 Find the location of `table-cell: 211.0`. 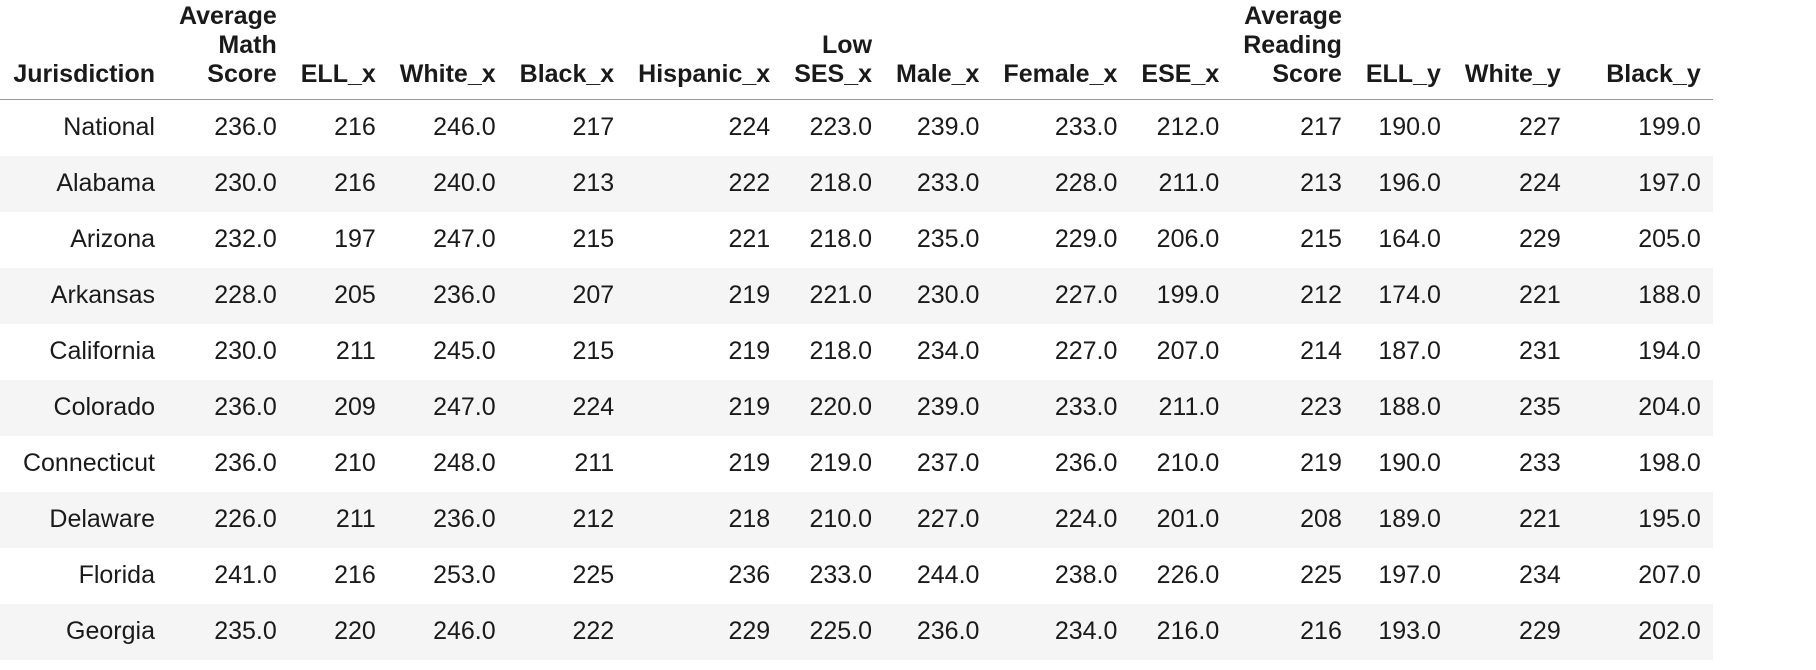

table-cell: 211.0 is located at coordinates (1189, 407).